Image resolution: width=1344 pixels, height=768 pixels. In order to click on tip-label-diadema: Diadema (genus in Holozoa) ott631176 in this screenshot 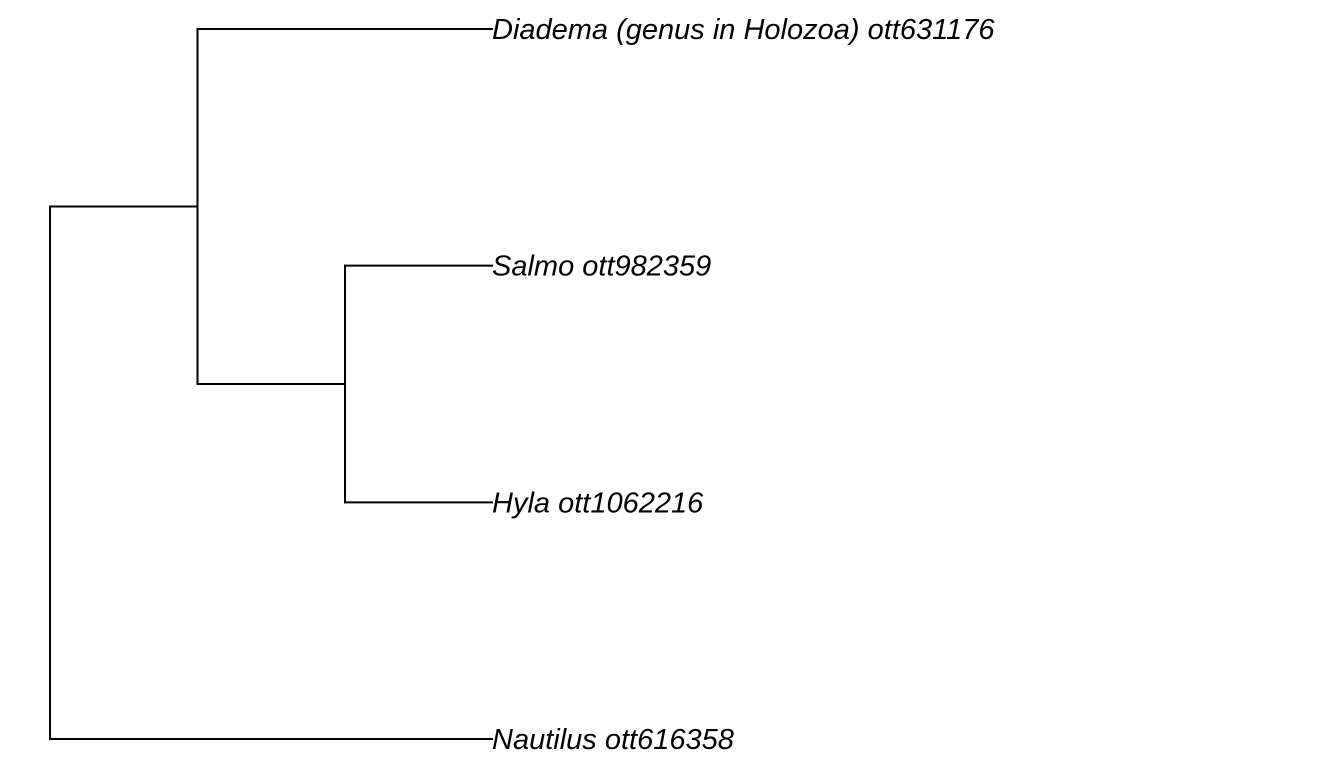, I will do `click(743, 30)`.